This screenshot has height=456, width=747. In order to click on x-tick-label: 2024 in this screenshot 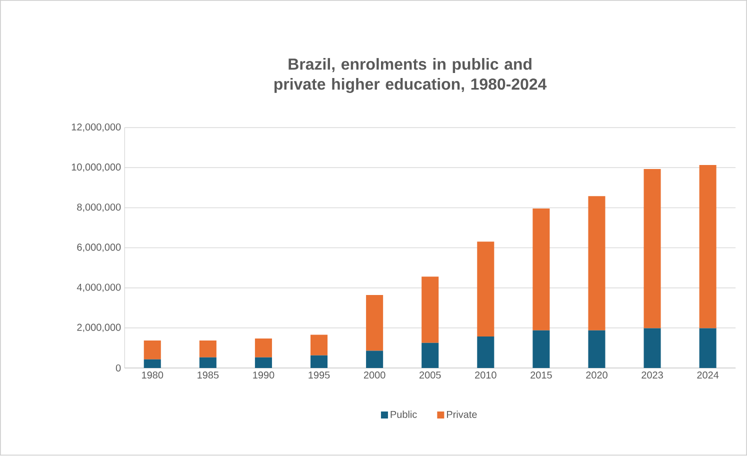, I will do `click(708, 375)`.